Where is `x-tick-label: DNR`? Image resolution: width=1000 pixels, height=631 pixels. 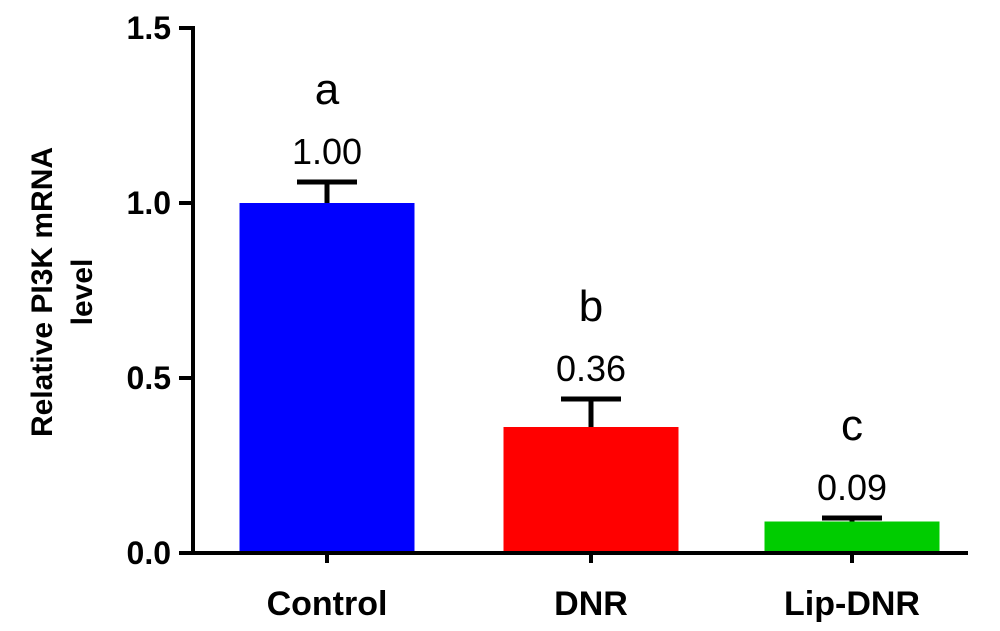 x-tick-label: DNR is located at coordinates (591, 604).